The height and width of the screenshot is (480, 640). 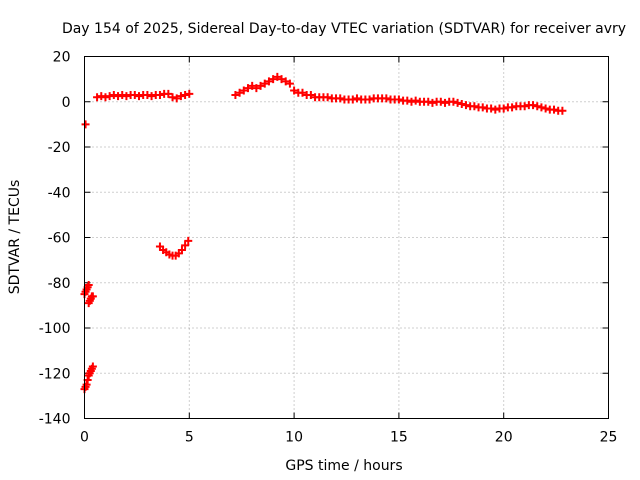 I want to click on y-tick-label: -100, so click(x=55, y=329).